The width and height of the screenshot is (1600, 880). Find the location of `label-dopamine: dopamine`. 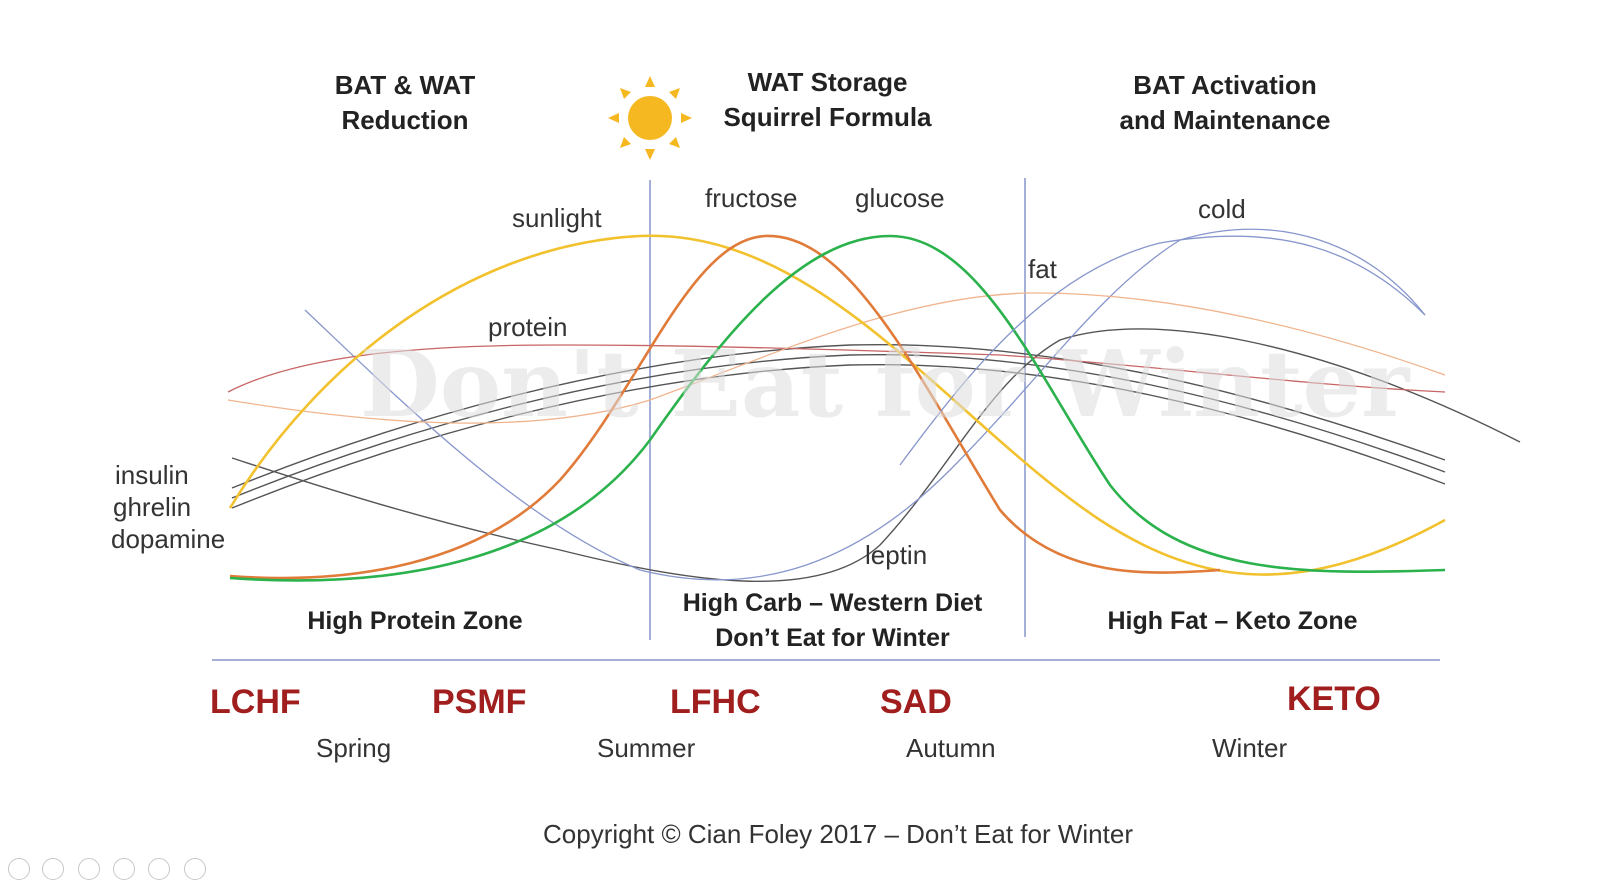

label-dopamine: dopamine is located at coordinates (168, 539).